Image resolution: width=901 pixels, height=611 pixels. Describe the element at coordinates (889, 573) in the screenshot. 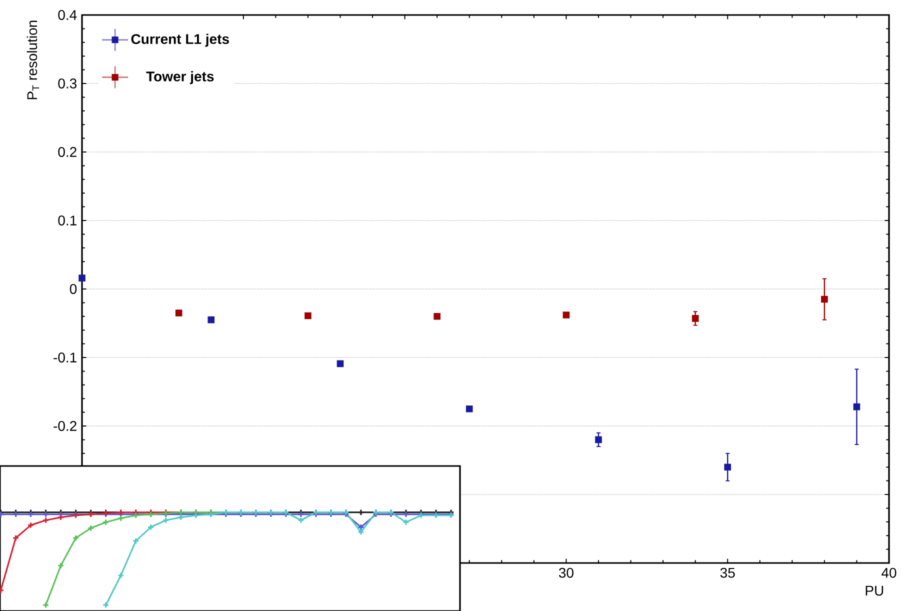

I see `x-tick-label: 40` at that location.